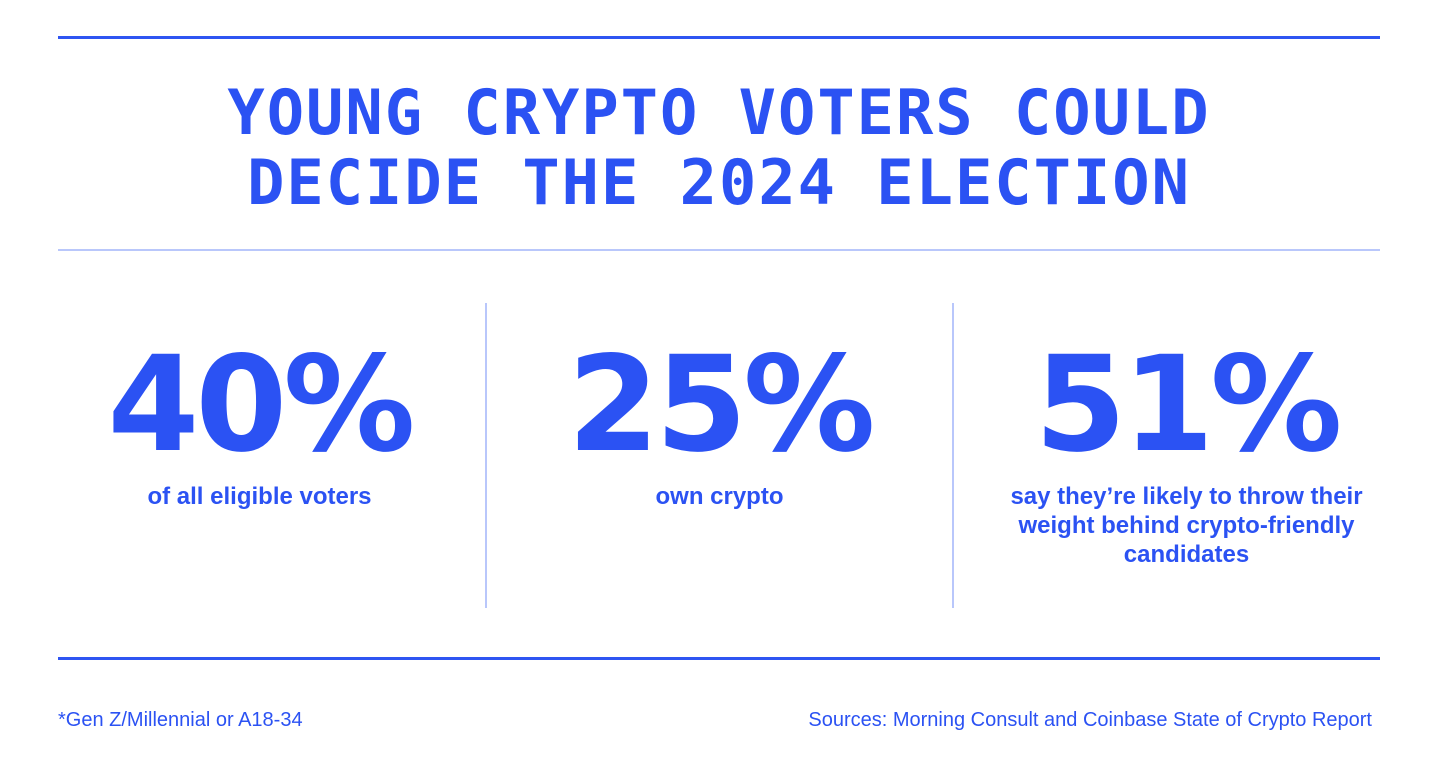 The width and height of the screenshot is (1446, 774). What do you see at coordinates (719, 658) in the screenshot?
I see `bottom-rule` at bounding box center [719, 658].